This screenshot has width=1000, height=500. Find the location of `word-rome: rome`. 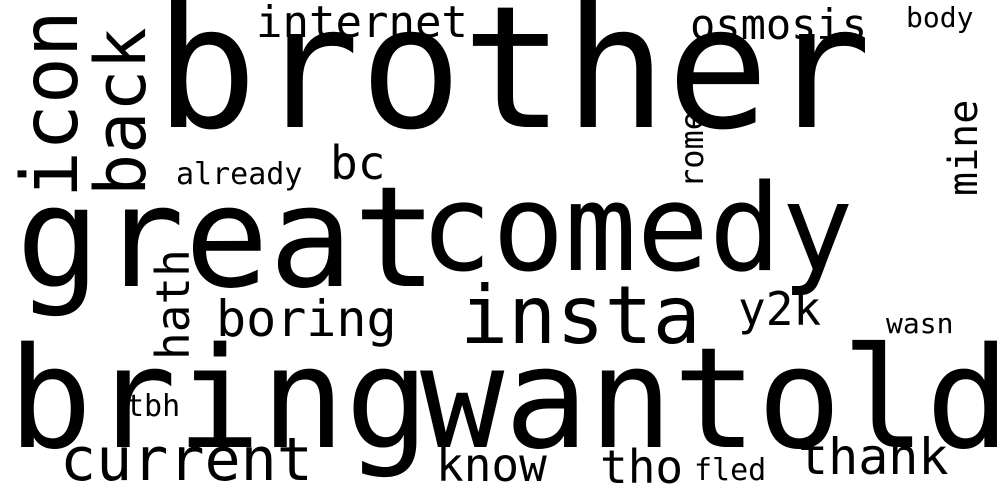

word-rome: rome is located at coordinates (692, 149).